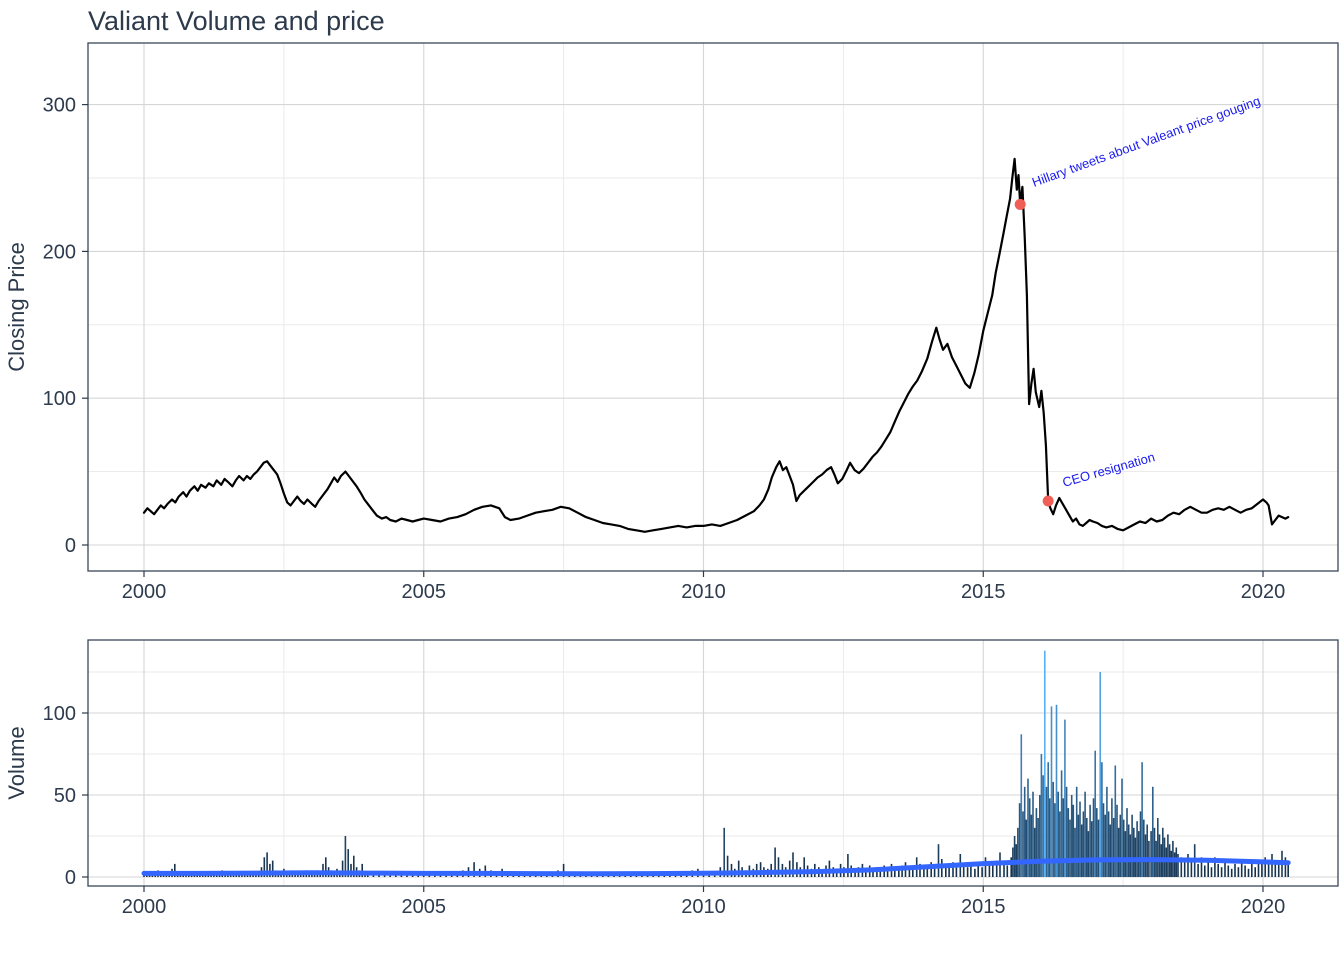  I want to click on x-tick-label: 2015, so click(983, 592).